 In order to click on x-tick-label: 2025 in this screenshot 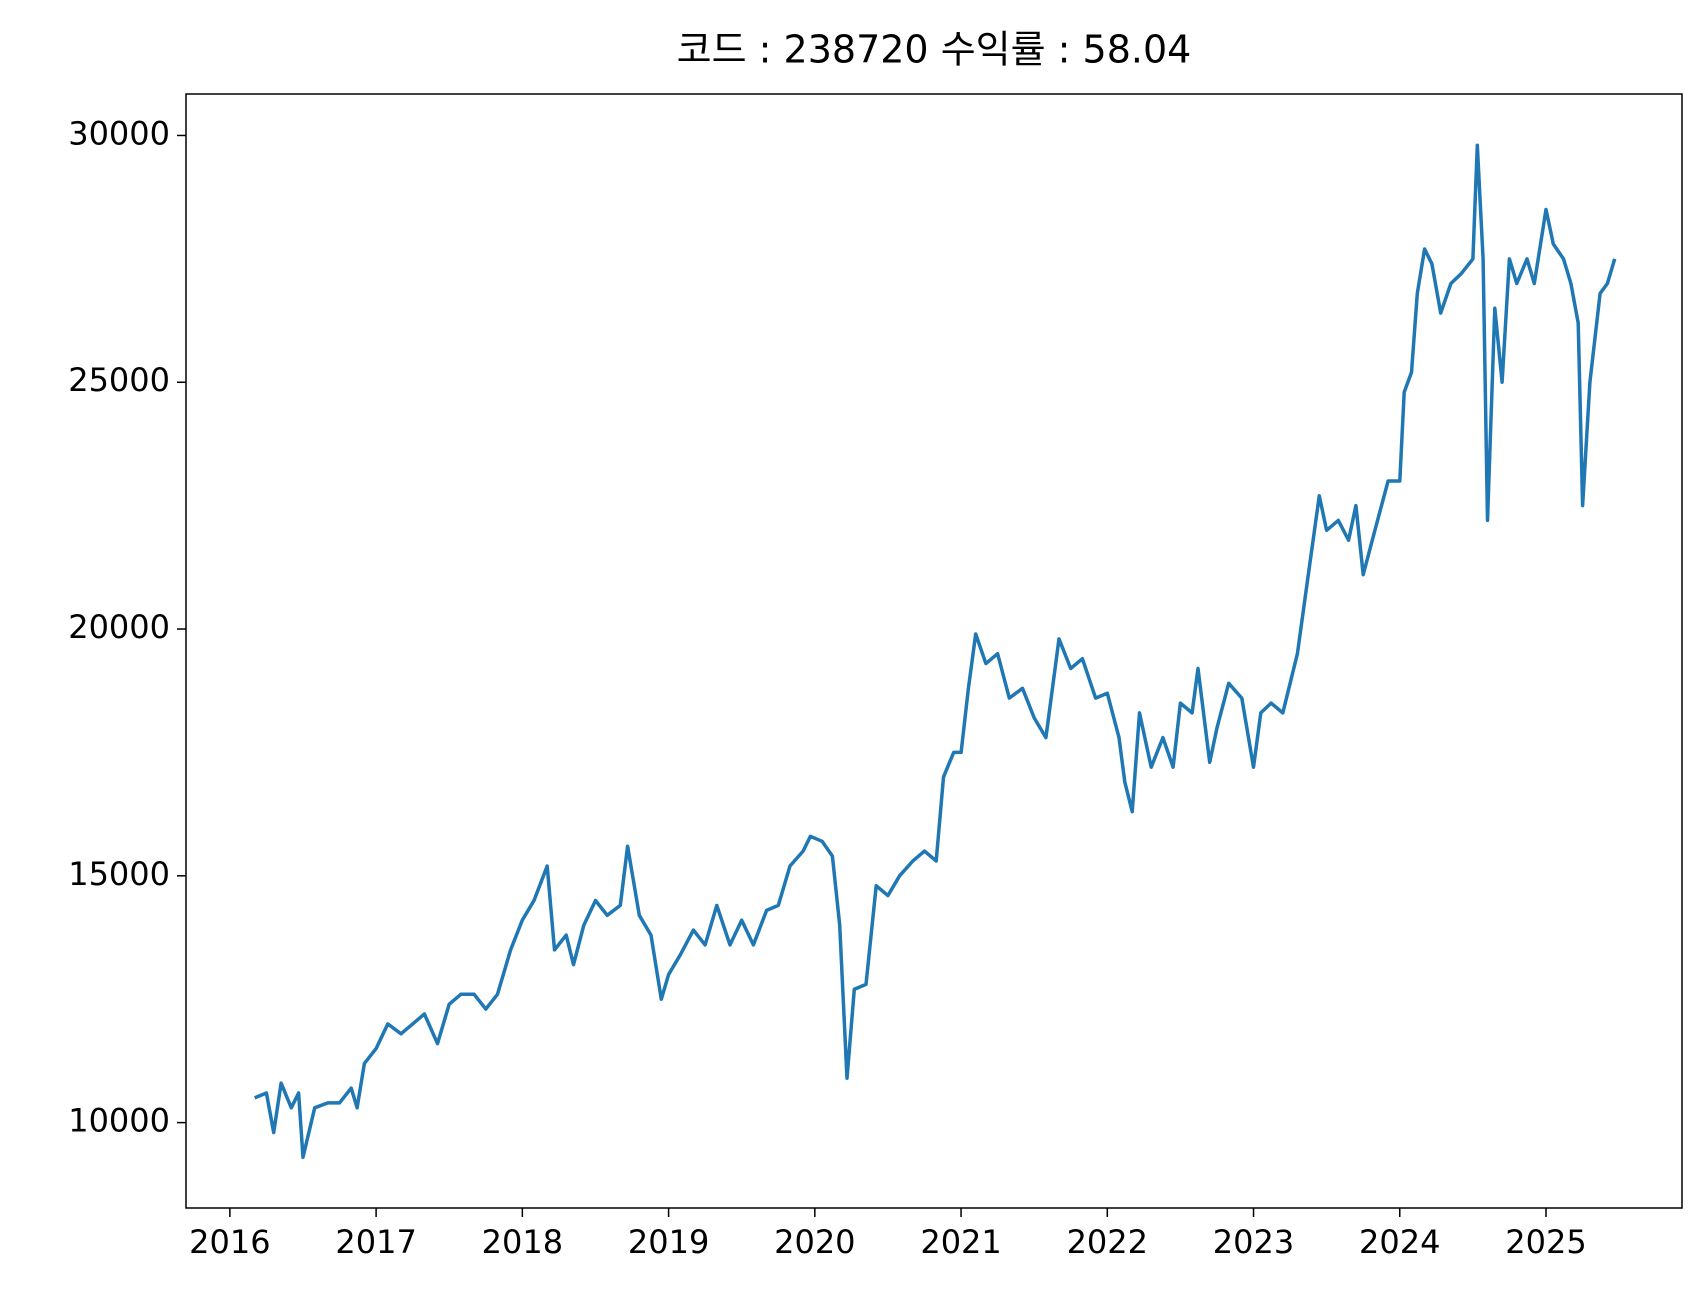, I will do `click(1545, 1242)`.